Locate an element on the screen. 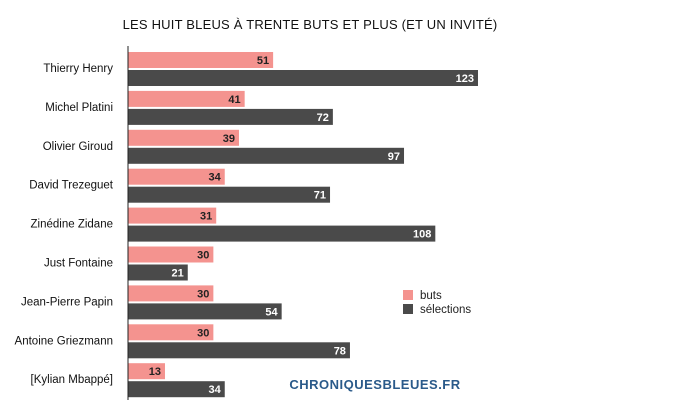 The image size is (700, 412). value-label-selections: 34 is located at coordinates (214, 390).